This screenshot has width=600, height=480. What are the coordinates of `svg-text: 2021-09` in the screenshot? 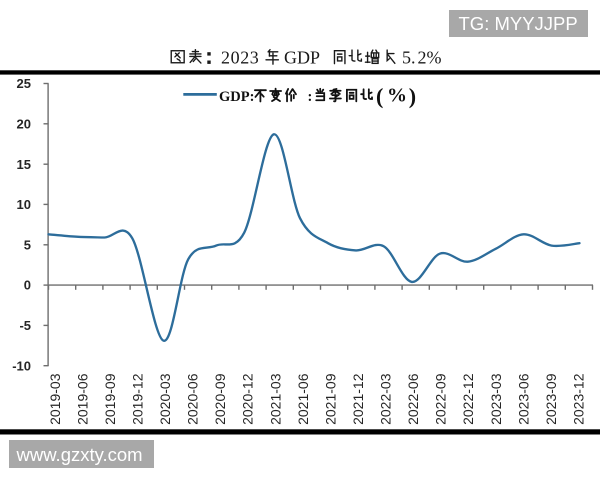 It's located at (330, 399).